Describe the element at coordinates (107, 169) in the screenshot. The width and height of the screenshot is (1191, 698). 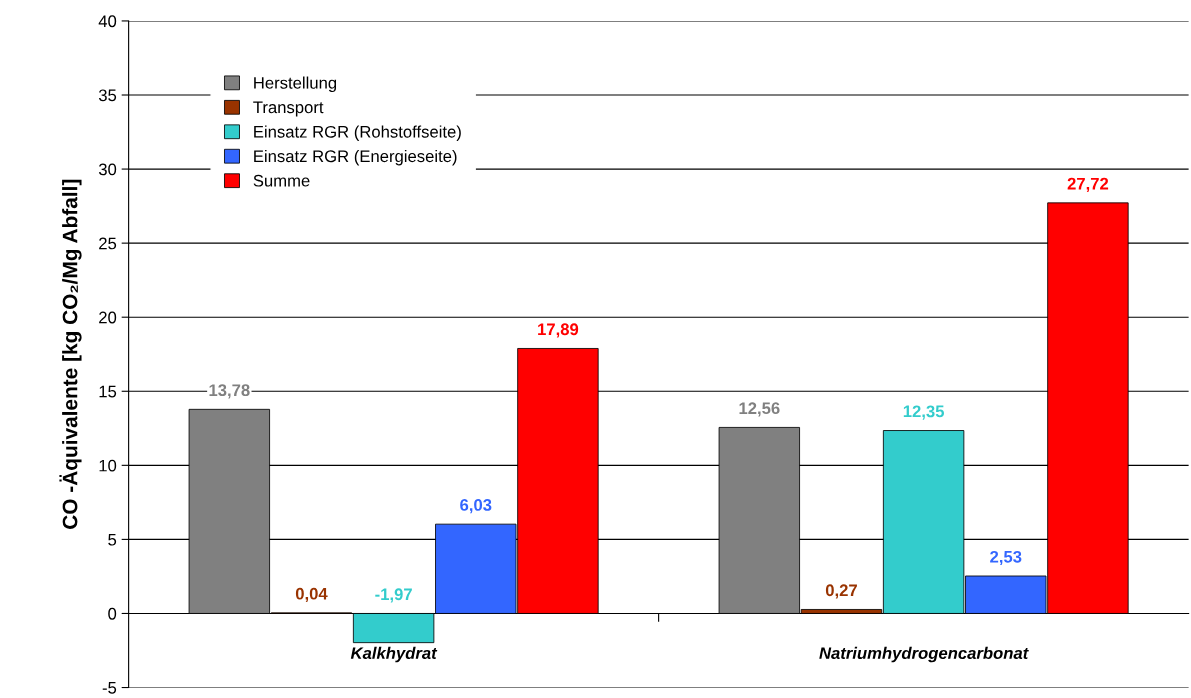
I see `y-tick-label: 30` at that location.